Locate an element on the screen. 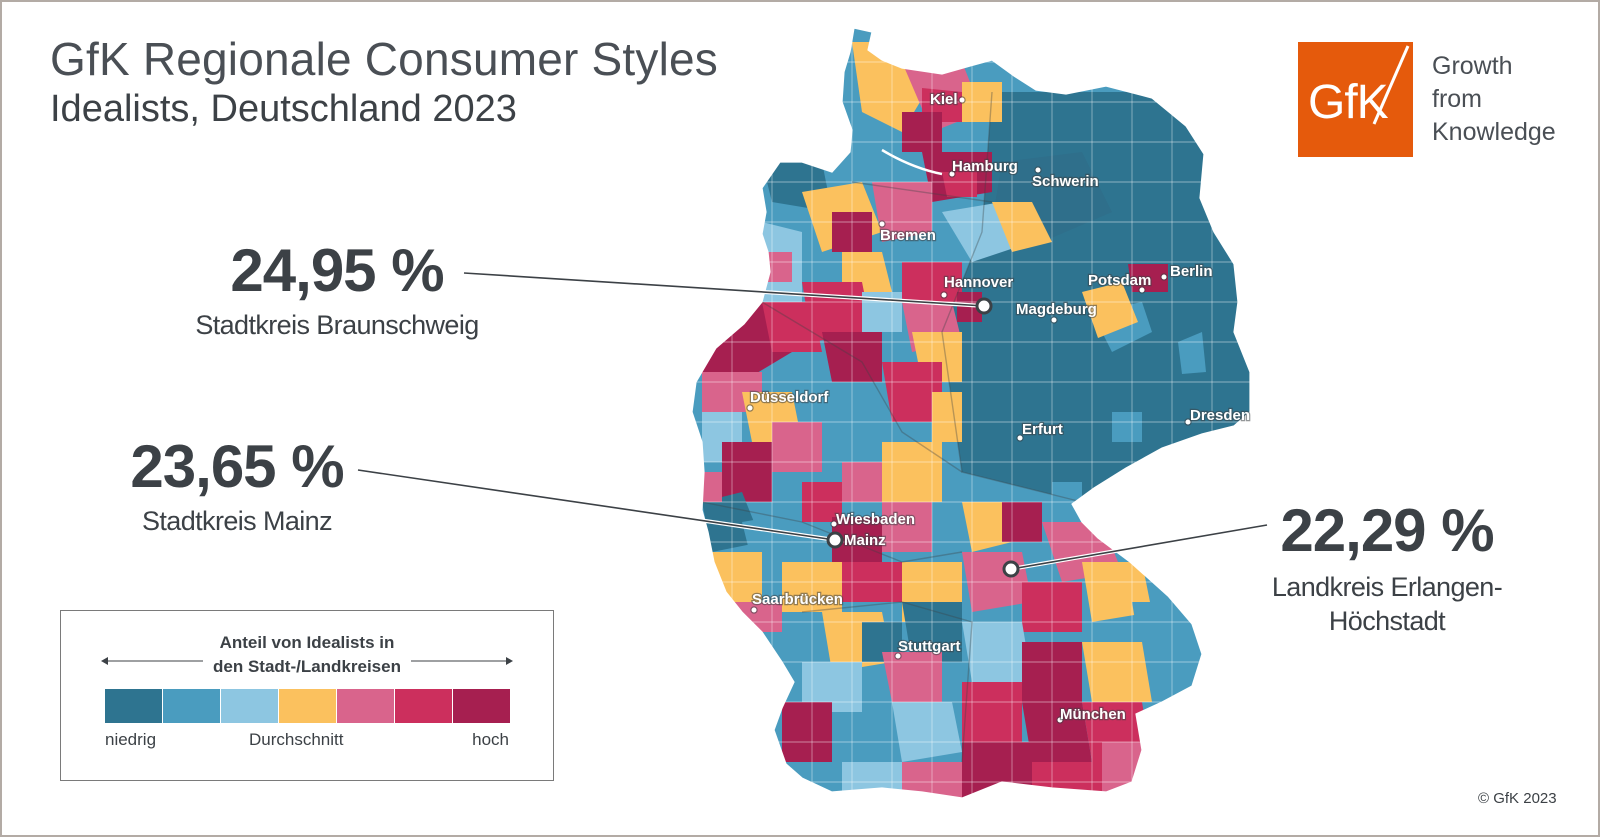  copyright: © GfK 2023 is located at coordinates (1517, 798).